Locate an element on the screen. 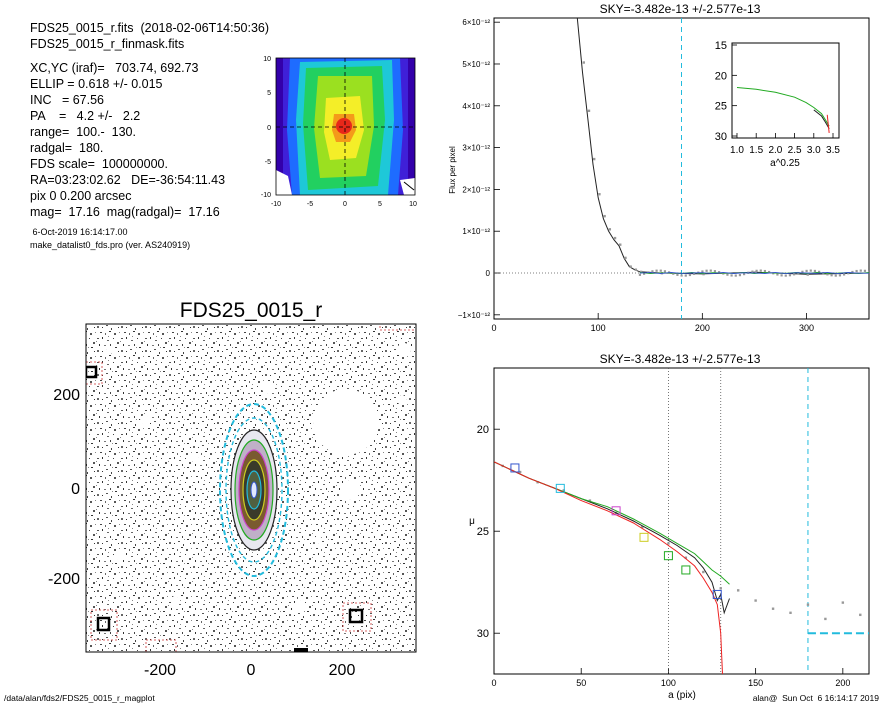 Image resolution: width=885 pixels, height=708 pixels. mu-ylabel: μ is located at coordinates (472, 521).